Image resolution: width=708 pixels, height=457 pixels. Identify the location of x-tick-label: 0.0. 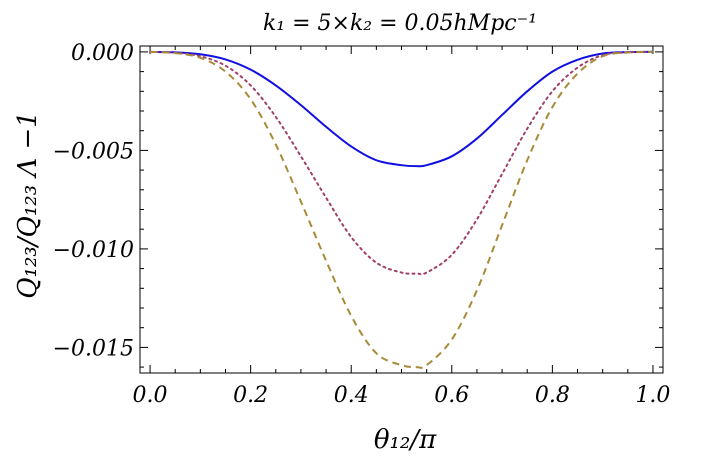
(150, 395).